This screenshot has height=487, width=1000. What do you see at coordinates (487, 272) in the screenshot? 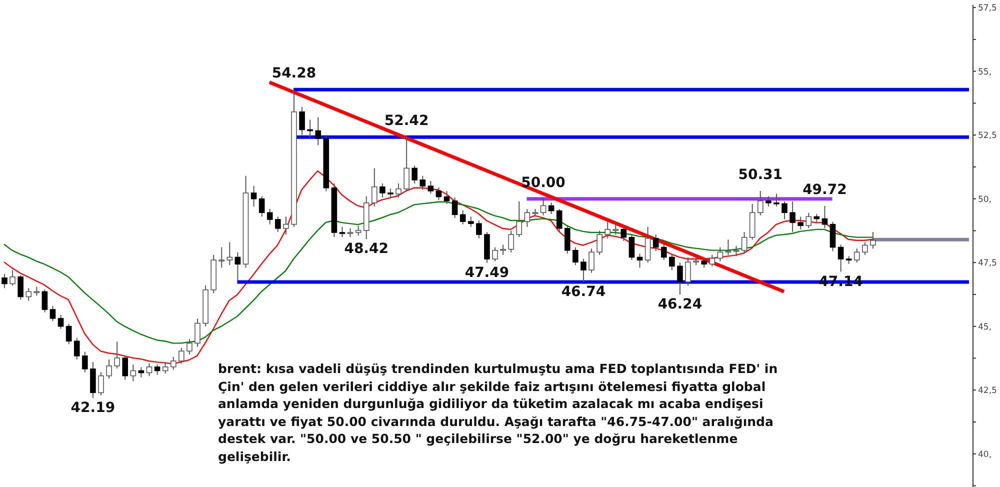
I see `annotation: 47.49` at bounding box center [487, 272].